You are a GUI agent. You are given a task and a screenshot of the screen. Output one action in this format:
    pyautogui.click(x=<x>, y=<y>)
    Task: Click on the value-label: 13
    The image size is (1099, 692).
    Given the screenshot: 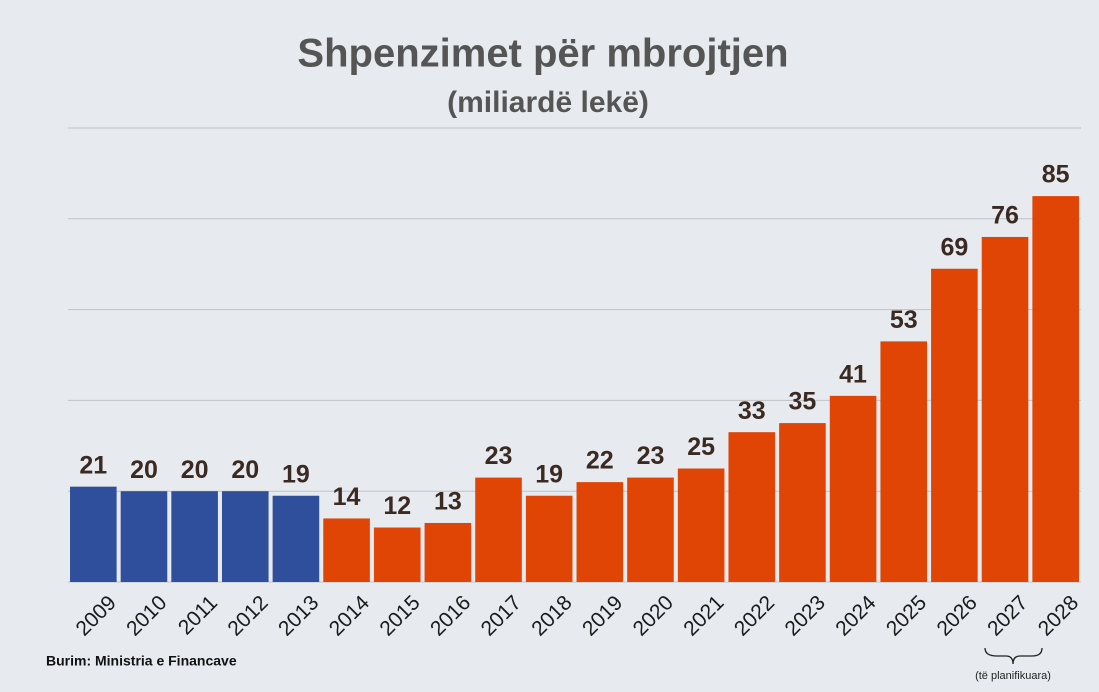 What is the action you would take?
    pyautogui.click(x=448, y=502)
    